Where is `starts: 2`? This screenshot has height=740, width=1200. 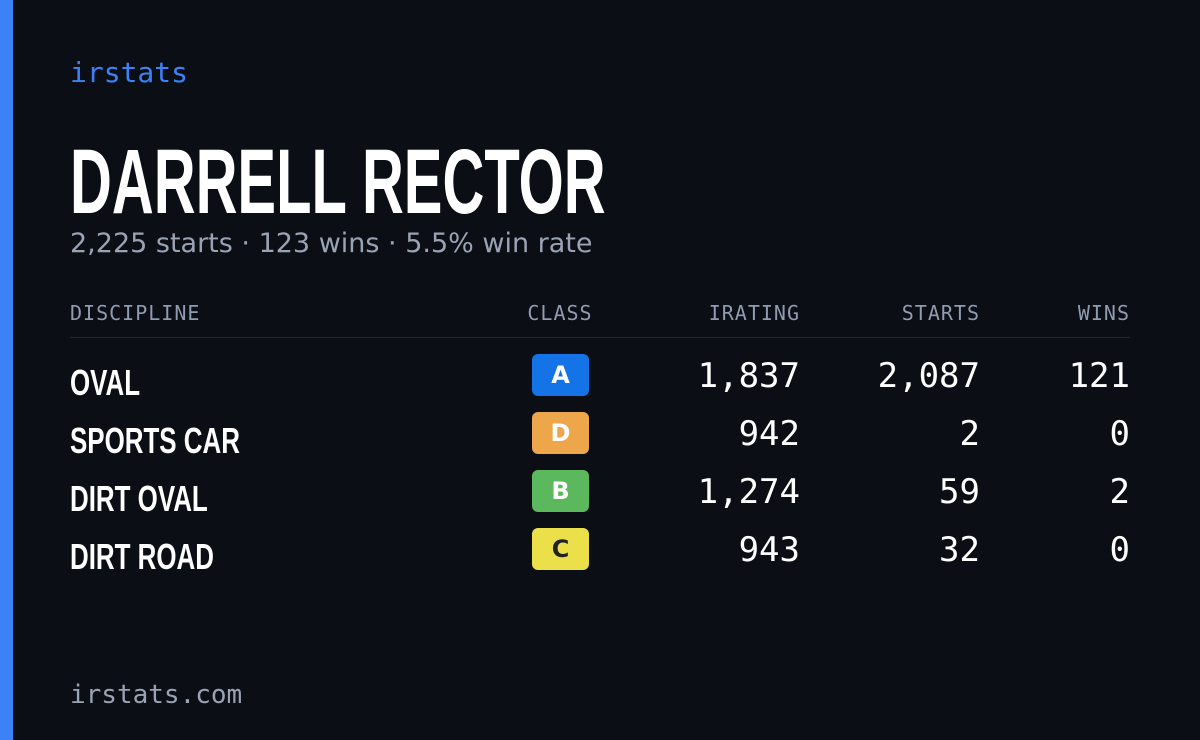 starts: 2 is located at coordinates (969, 434).